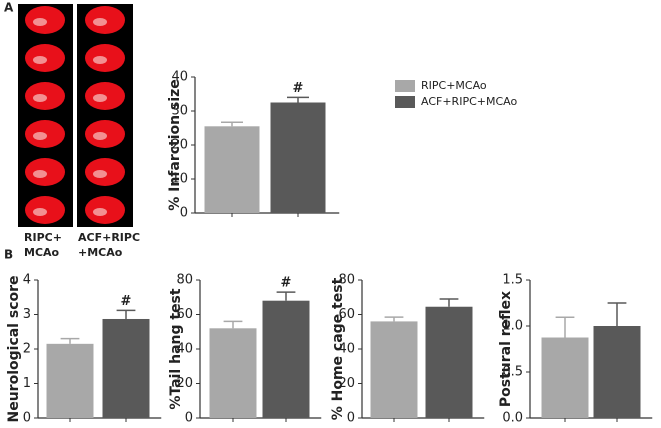 The width and height of the screenshot is (661, 428). Describe the element at coordinates (8, 255) in the screenshot. I see `panel-label: B` at that location.